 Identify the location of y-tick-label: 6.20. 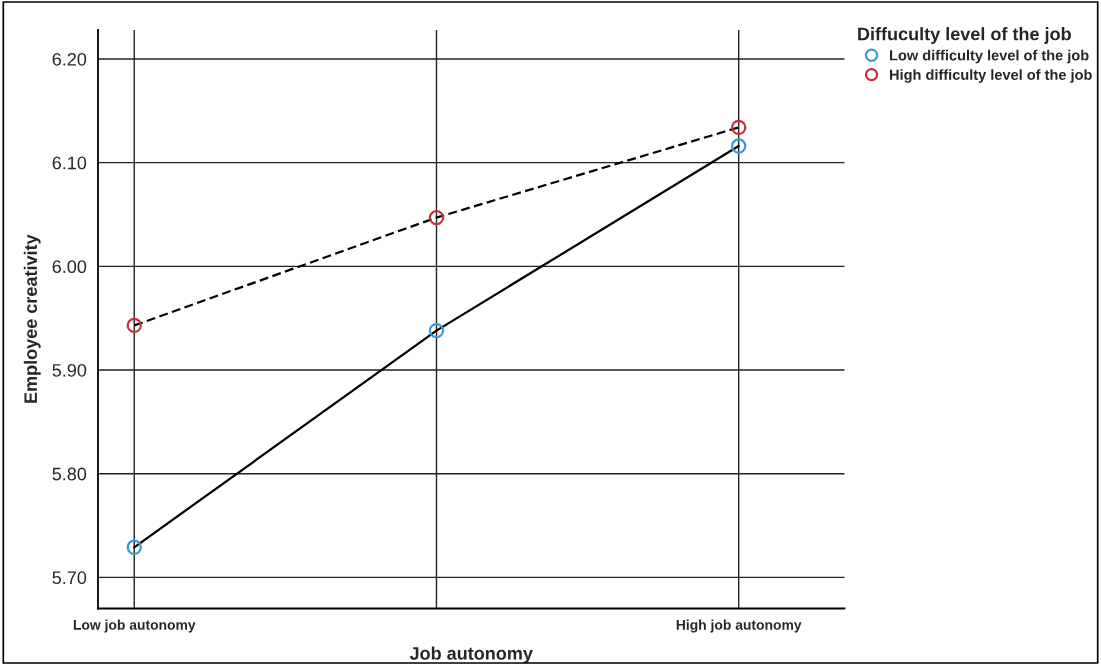
(69, 59).